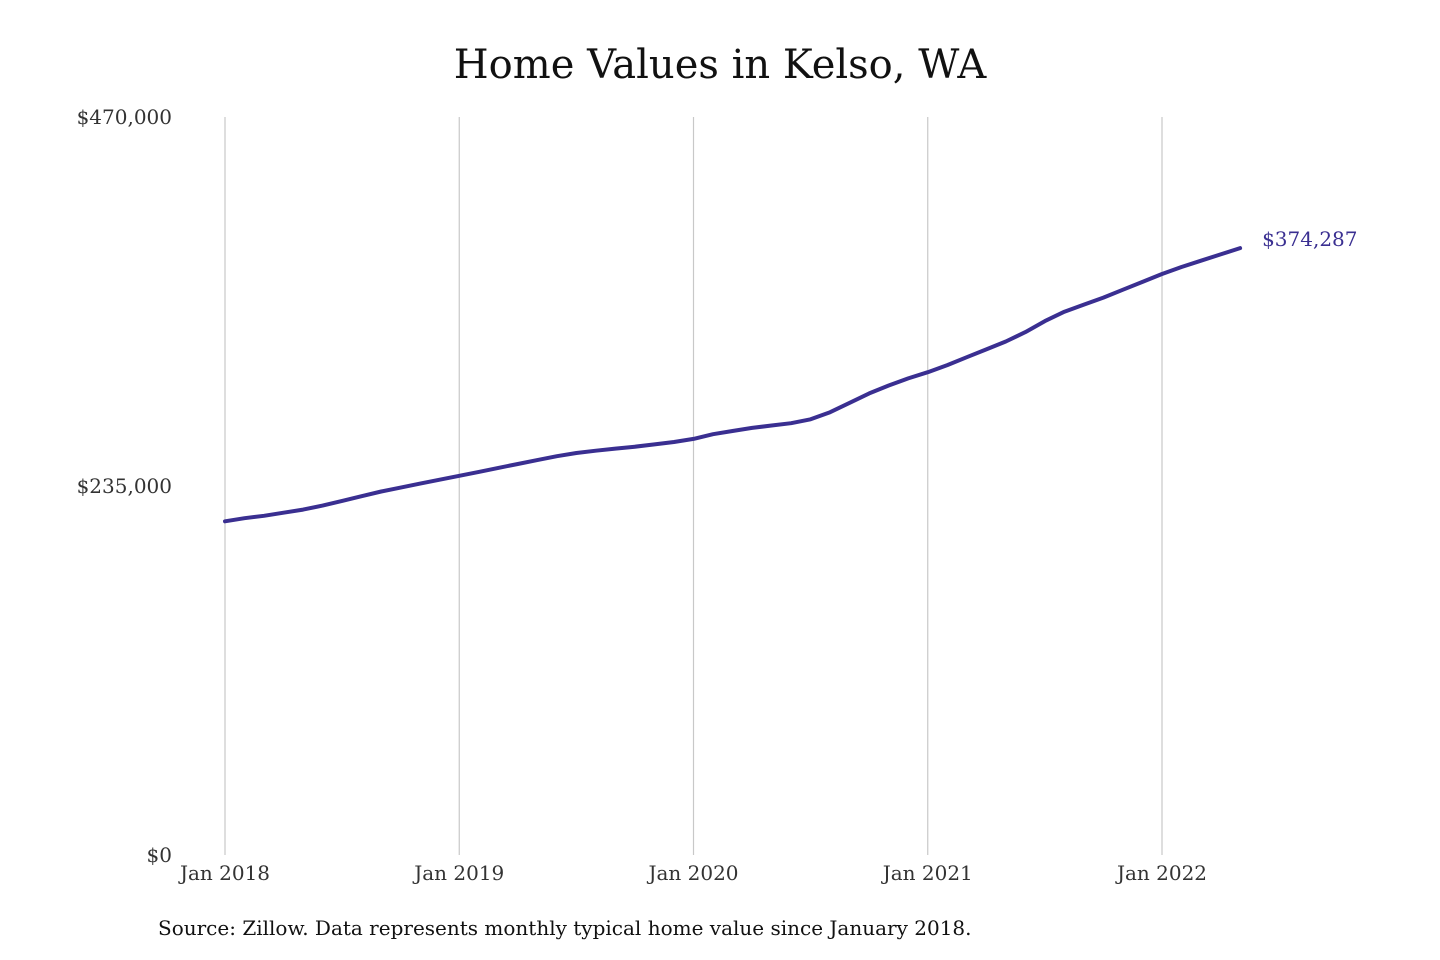 Image resolution: width=1440 pixels, height=960 pixels. I want to click on end-value-label: $374,287, so click(1309, 239).